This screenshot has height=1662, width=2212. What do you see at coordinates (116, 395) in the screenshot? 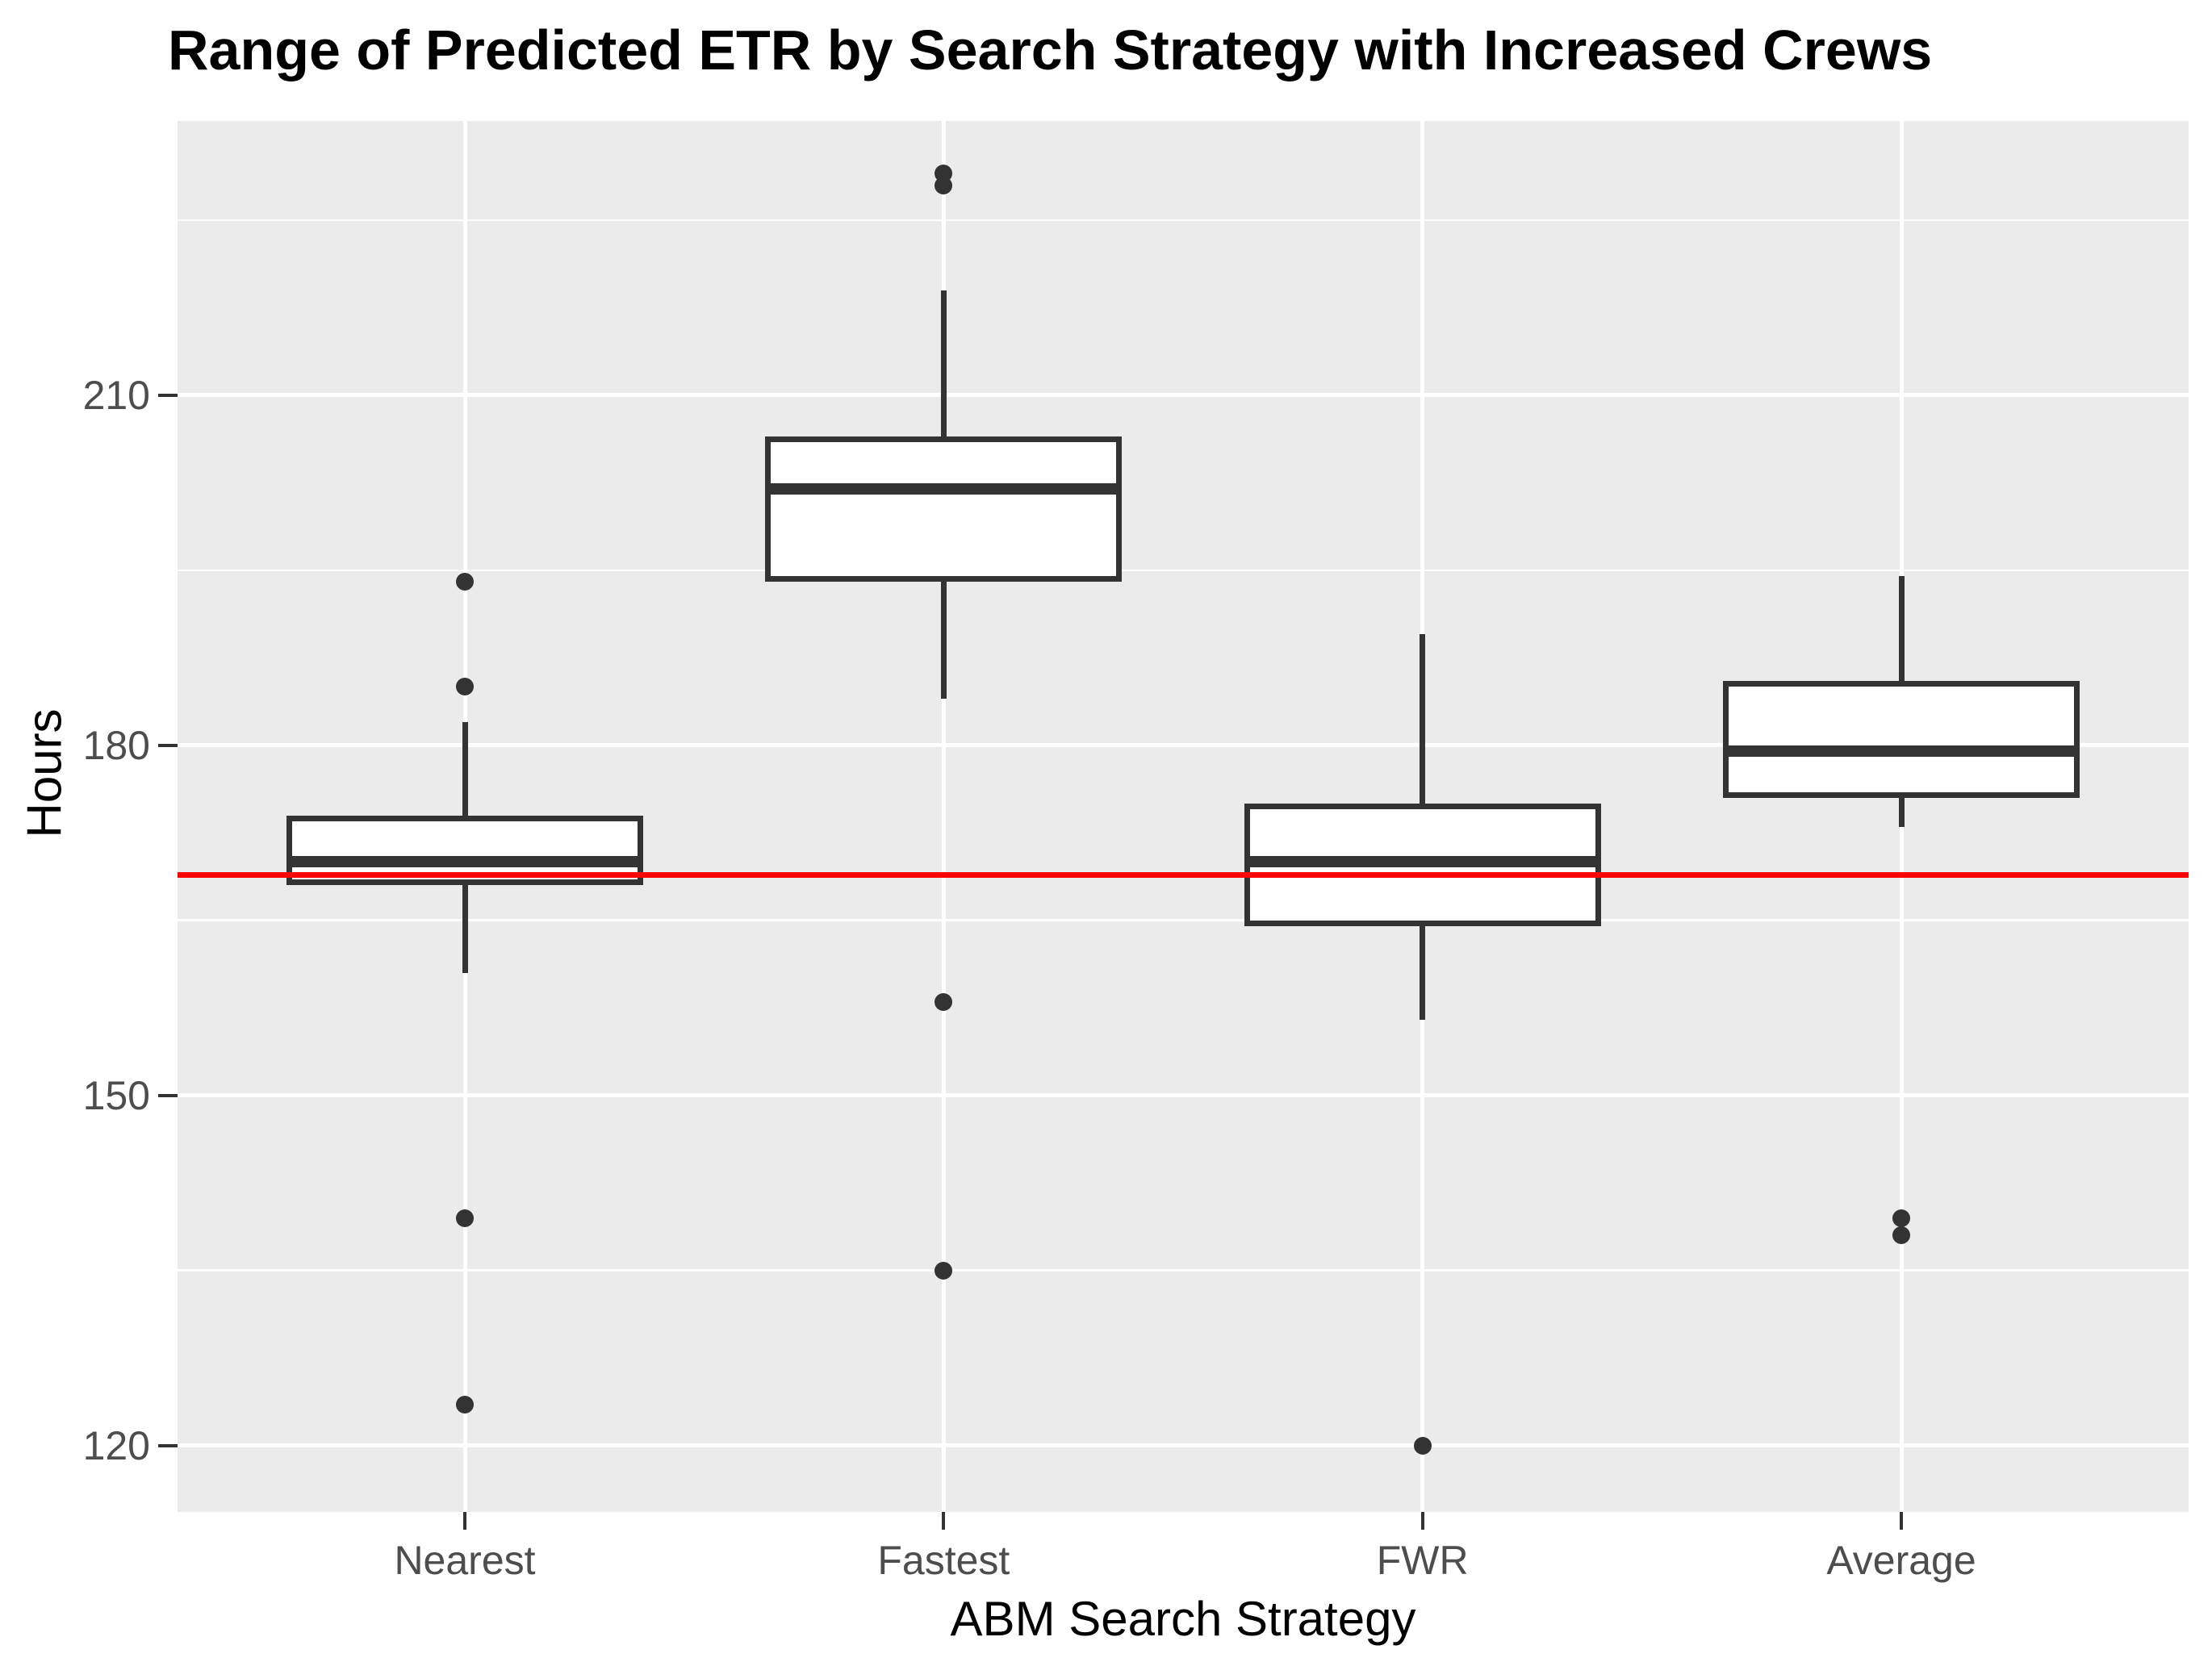
I see `y-tick-label: 210` at bounding box center [116, 395].